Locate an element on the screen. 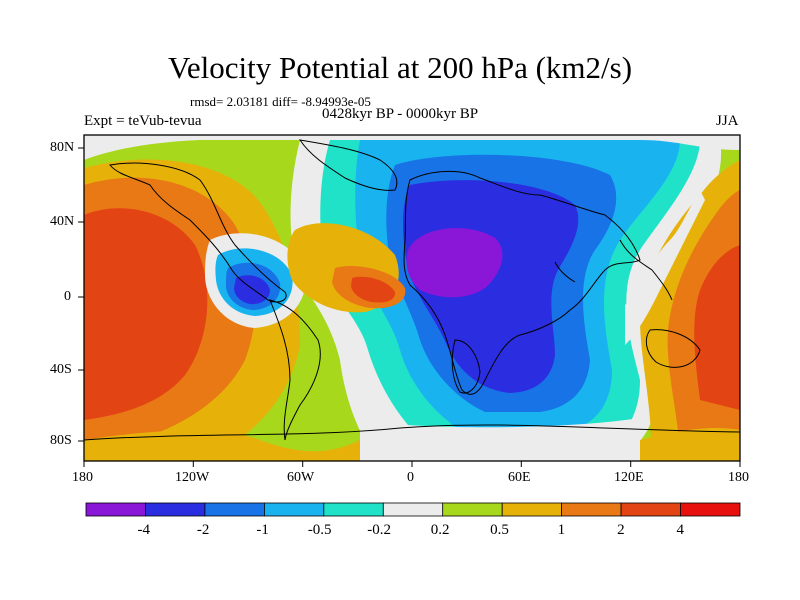  stats-label: rmsd= 2.03181 diff= -8.94993e-05 is located at coordinates (280, 101).